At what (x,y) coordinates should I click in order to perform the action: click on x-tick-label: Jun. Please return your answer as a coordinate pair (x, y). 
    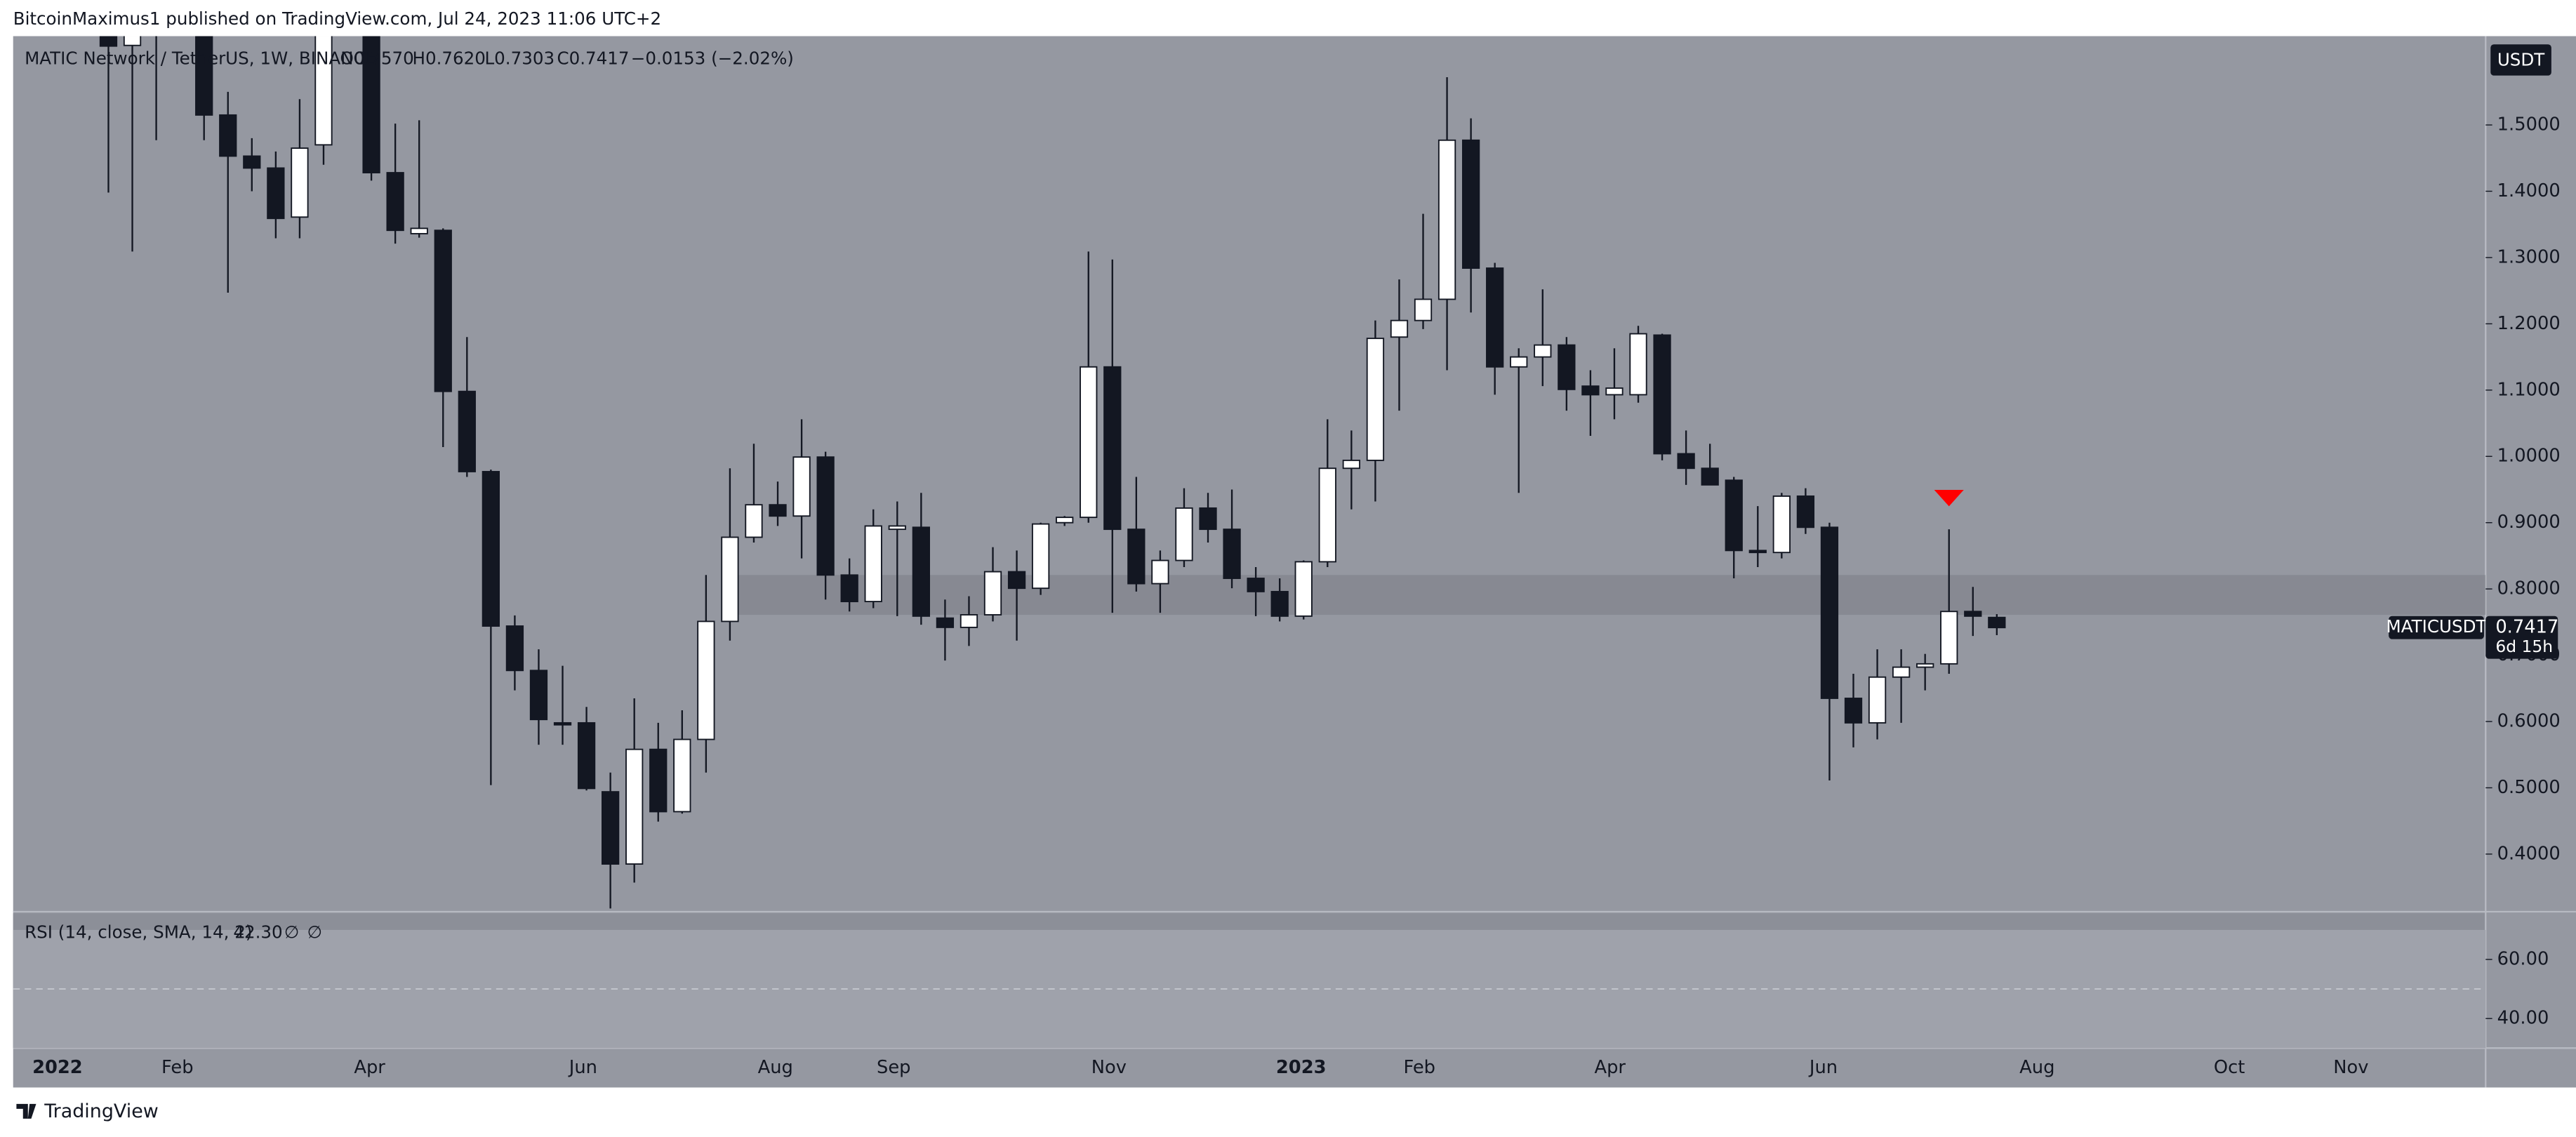
    Looking at the image, I should click on (1823, 1067).